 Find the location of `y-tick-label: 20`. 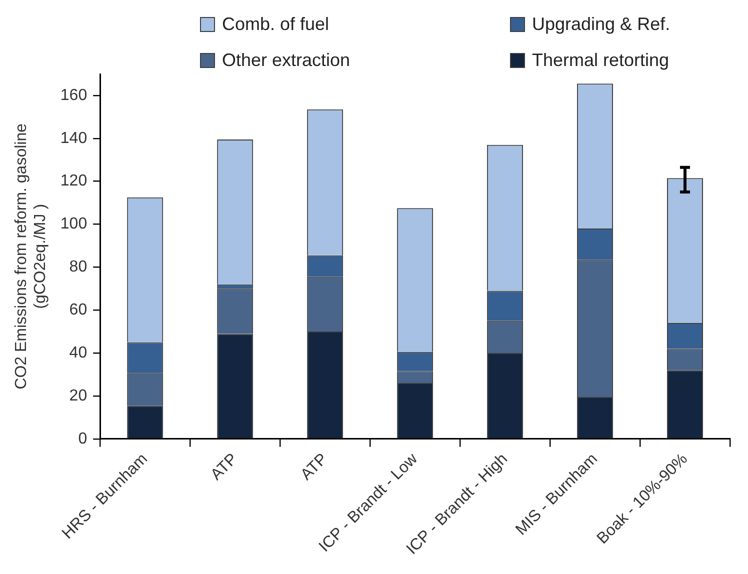

y-tick-label: 20 is located at coordinates (78, 395).